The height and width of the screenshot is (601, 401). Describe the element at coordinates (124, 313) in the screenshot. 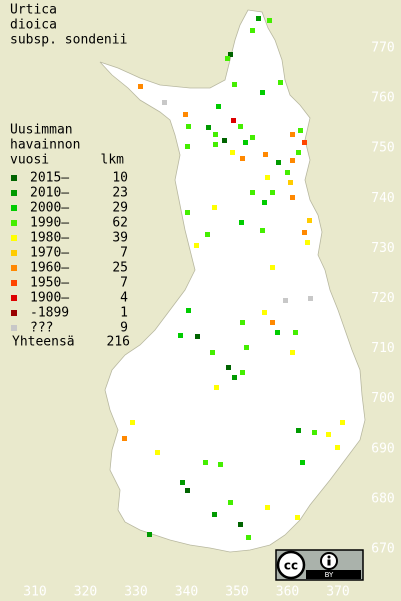

I see `legend-count: 1` at that location.